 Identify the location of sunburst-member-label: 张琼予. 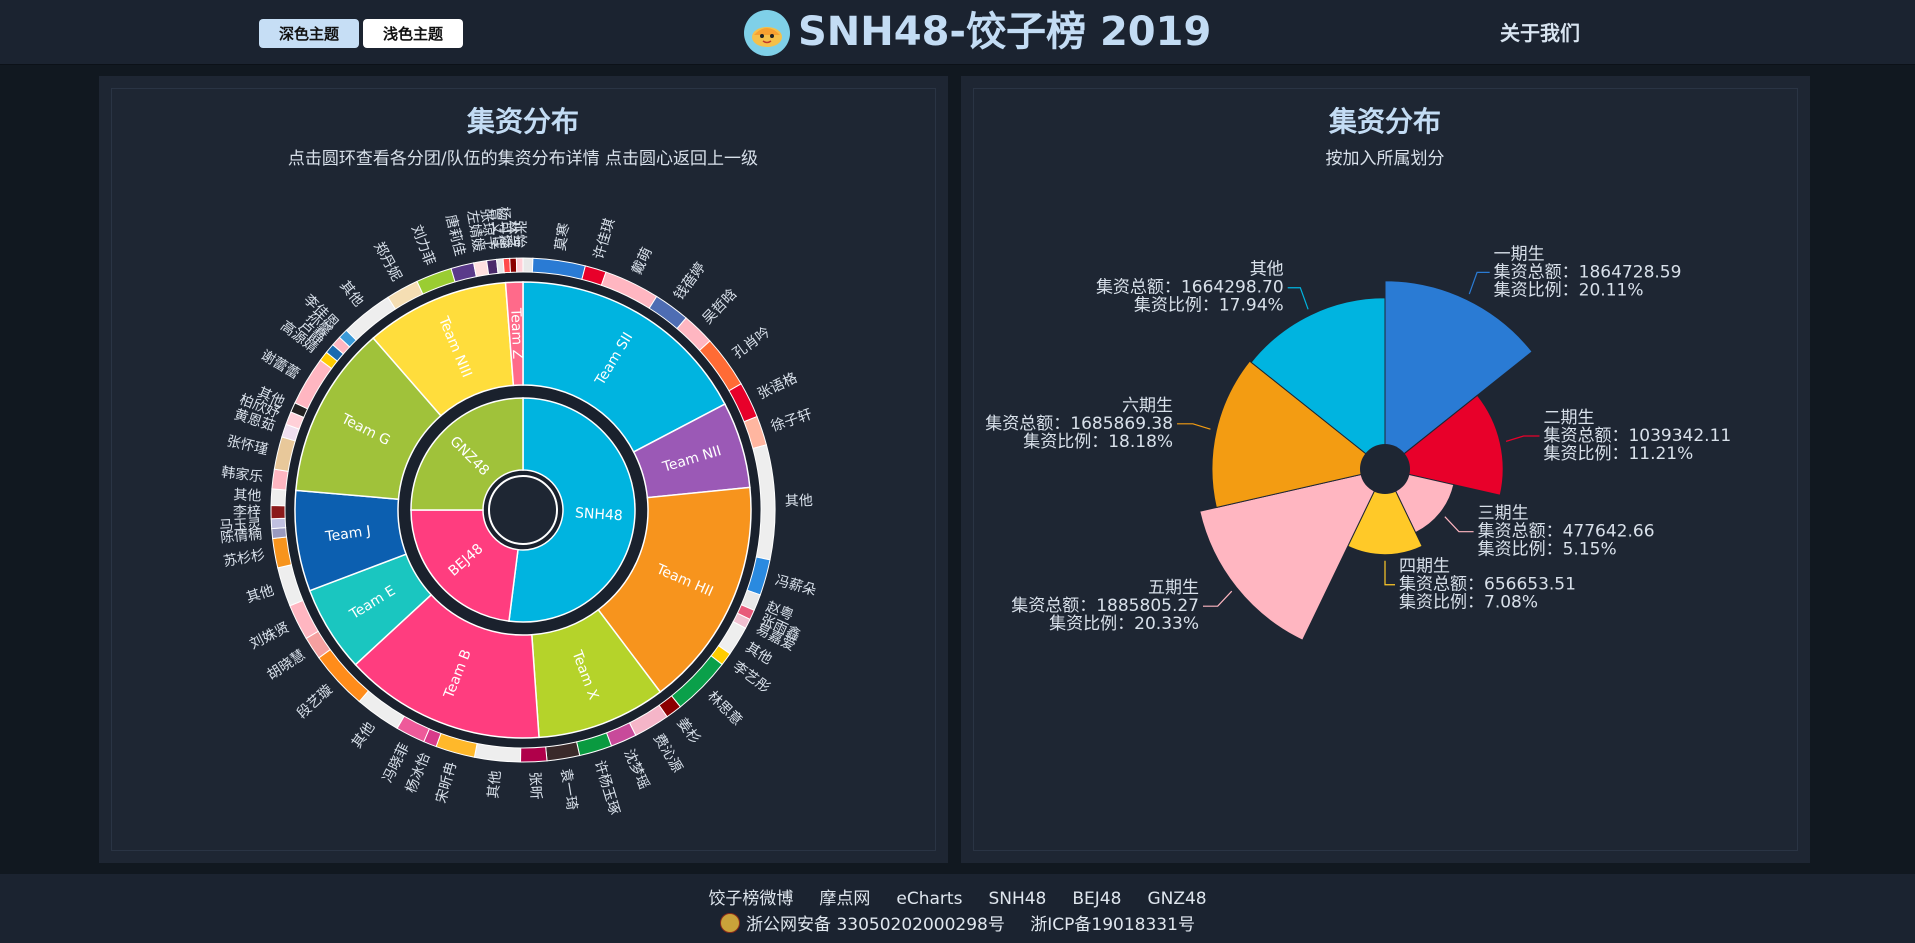
(487, 229).